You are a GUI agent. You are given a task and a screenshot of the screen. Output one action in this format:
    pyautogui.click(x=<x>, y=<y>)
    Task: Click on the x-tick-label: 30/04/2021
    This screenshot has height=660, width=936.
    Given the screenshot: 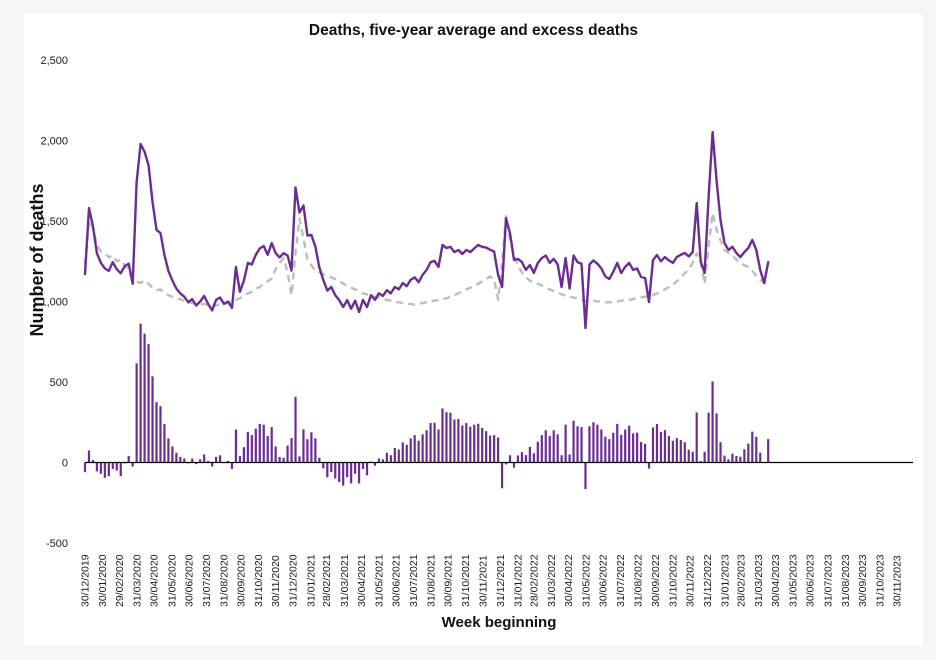 What is the action you would take?
    pyautogui.click(x=362, y=580)
    